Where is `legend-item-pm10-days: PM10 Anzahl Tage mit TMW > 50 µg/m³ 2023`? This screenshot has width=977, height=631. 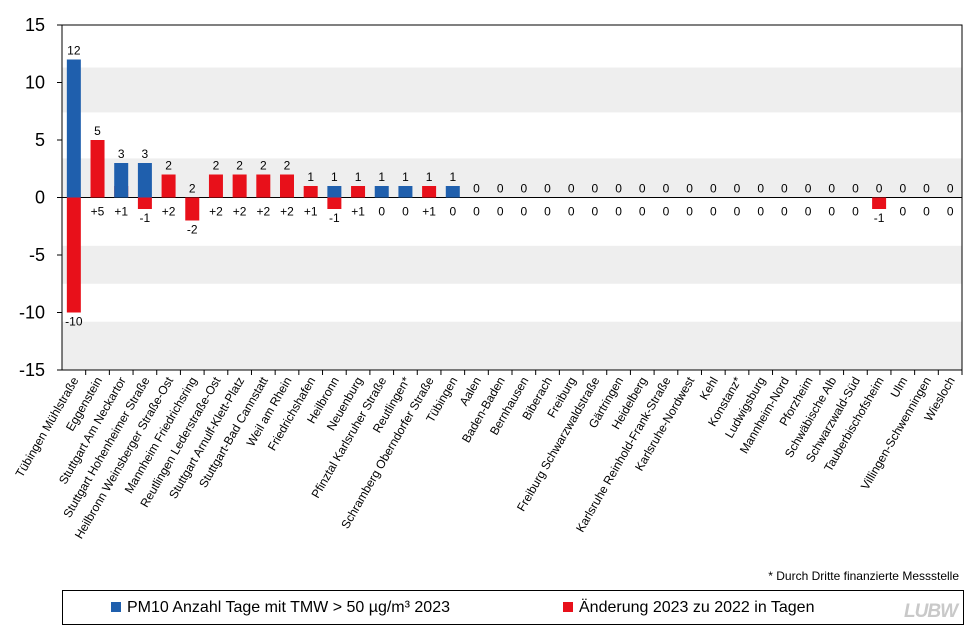
legend-item-pm10-days: PM10 Anzahl Tage mit TMW > 50 µg/m³ 2023 is located at coordinates (280, 608).